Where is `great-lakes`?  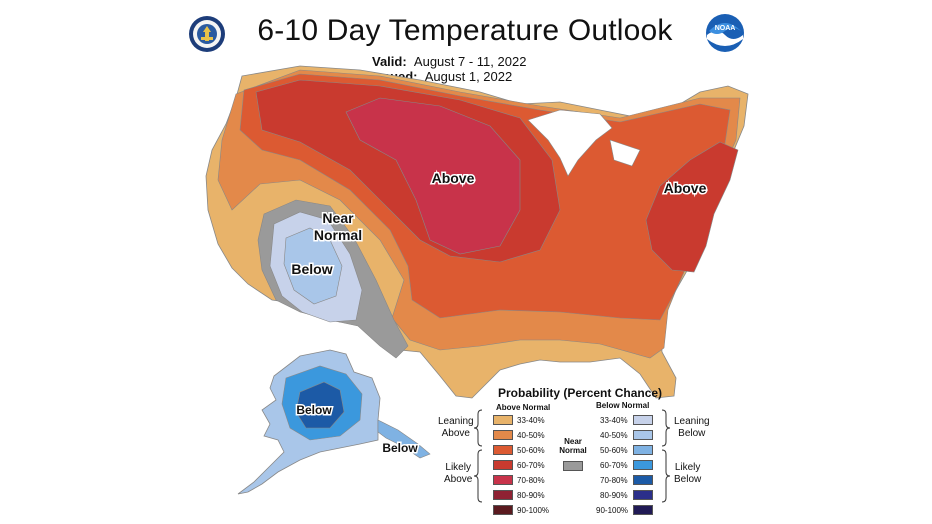 great-lakes is located at coordinates (584, 143).